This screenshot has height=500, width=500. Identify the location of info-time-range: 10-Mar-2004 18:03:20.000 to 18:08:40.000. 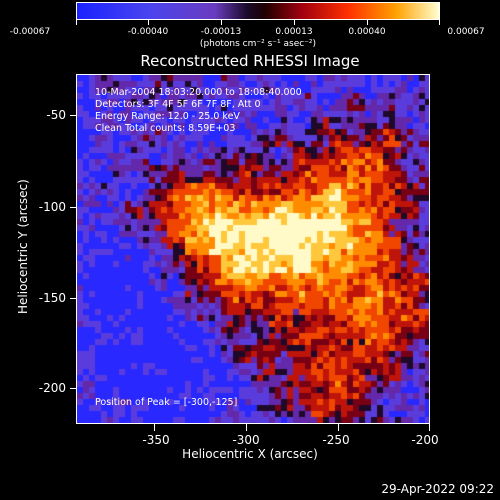
(198, 92).